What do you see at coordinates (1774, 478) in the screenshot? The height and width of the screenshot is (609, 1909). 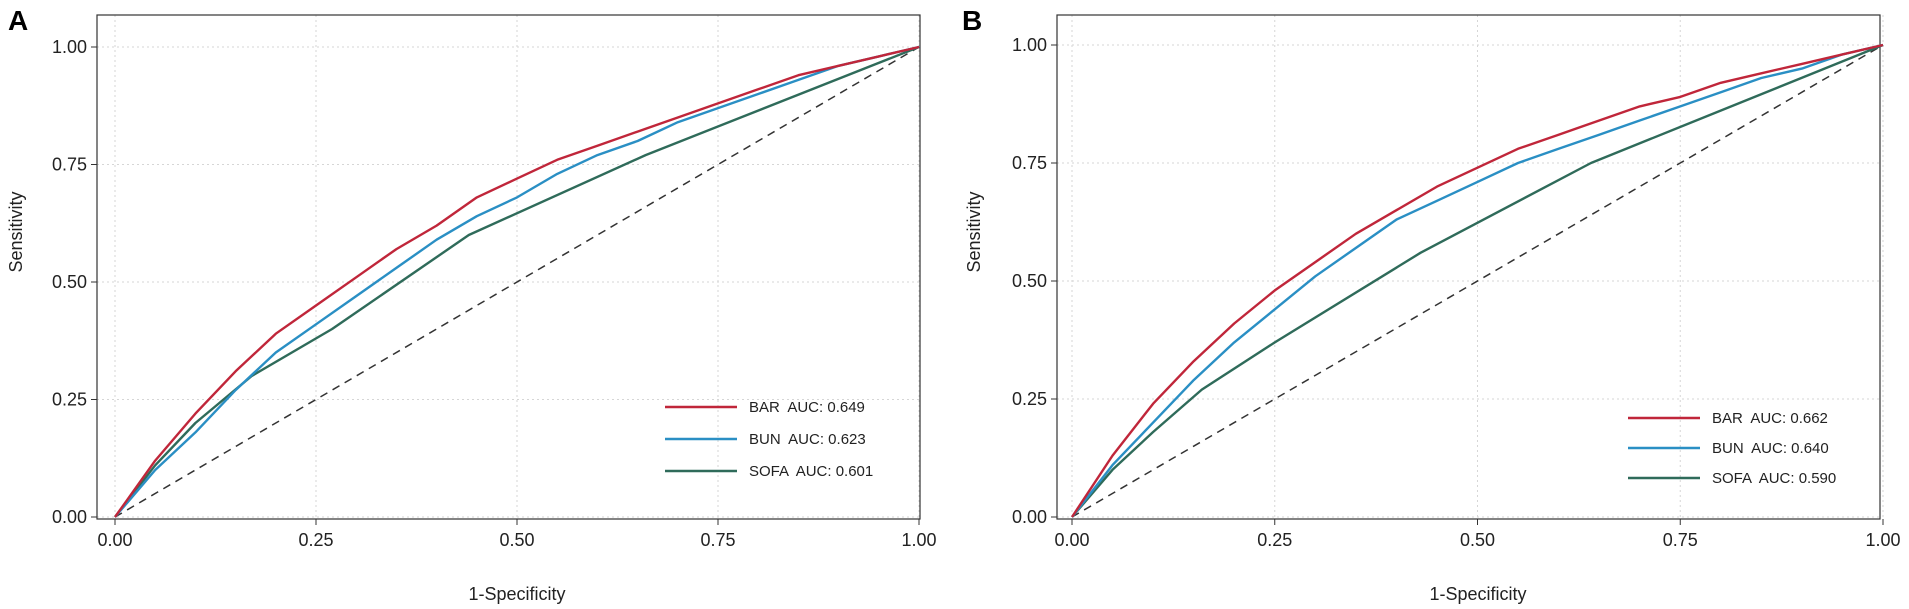 I see `legend-label-sofa: SOFA AUC: 0.590` at bounding box center [1774, 478].